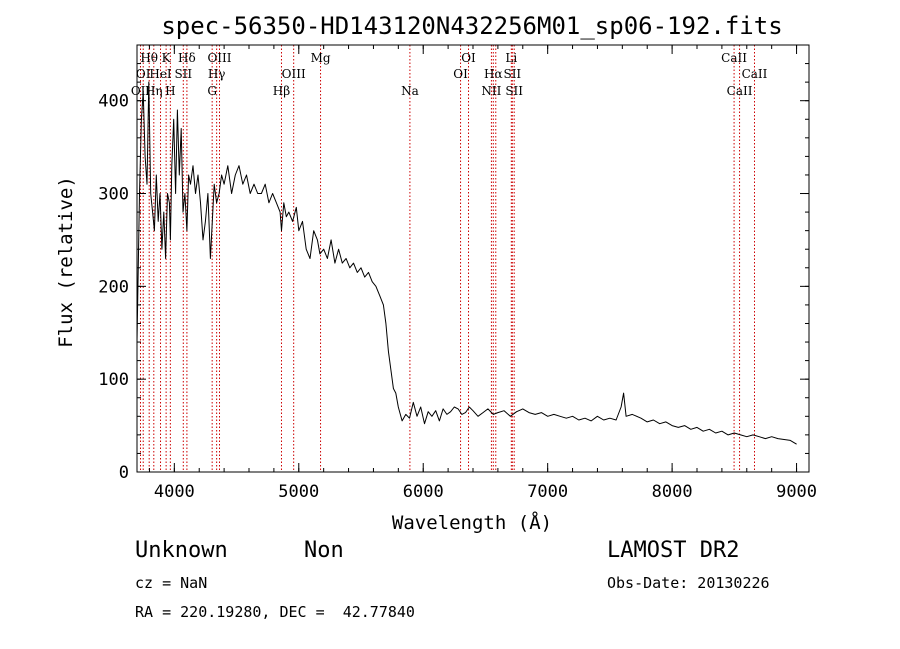 The width and height of the screenshot is (900, 649). What do you see at coordinates (423, 492) in the screenshot?
I see `x-tick-label: 6000` at bounding box center [423, 492].